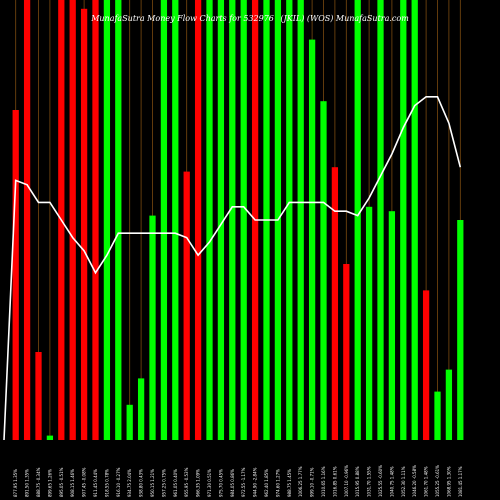  Describe the element at coordinates (175, 483) in the screenshot. I see `x-tick-label: 961.05 0.40%` at that location.